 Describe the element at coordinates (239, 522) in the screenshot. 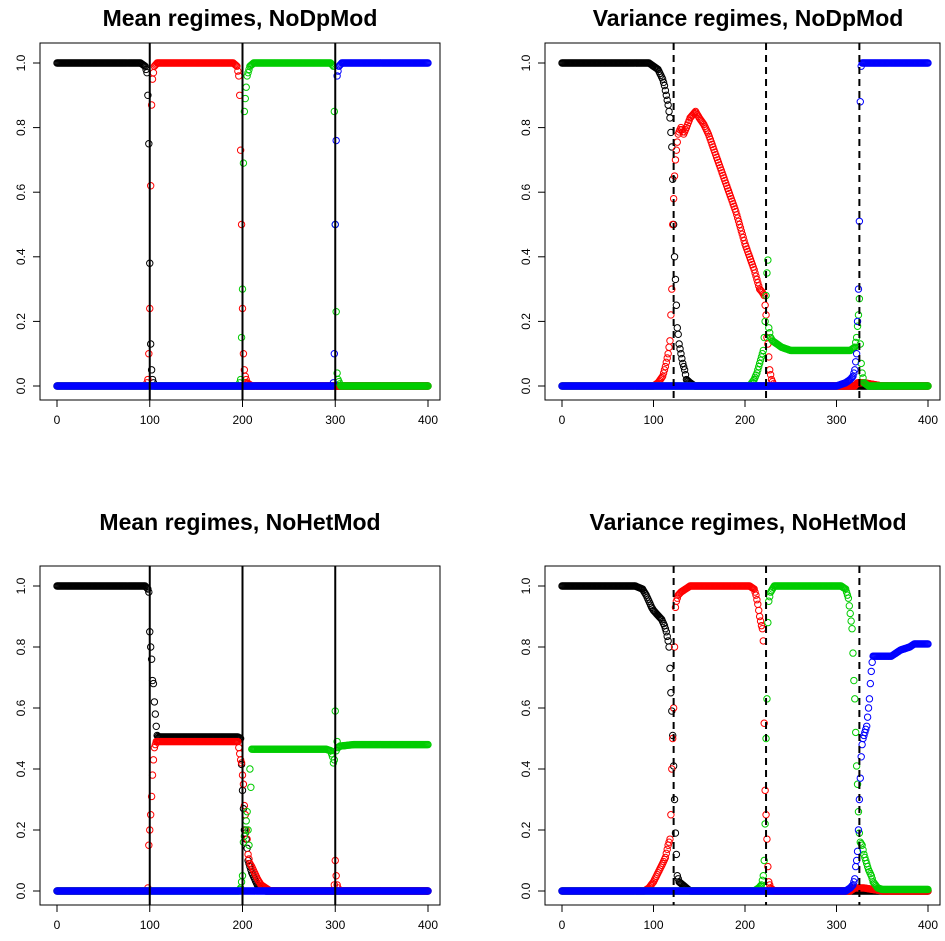

I see `chart-title: Mean regimes, NoHetMod` at that location.